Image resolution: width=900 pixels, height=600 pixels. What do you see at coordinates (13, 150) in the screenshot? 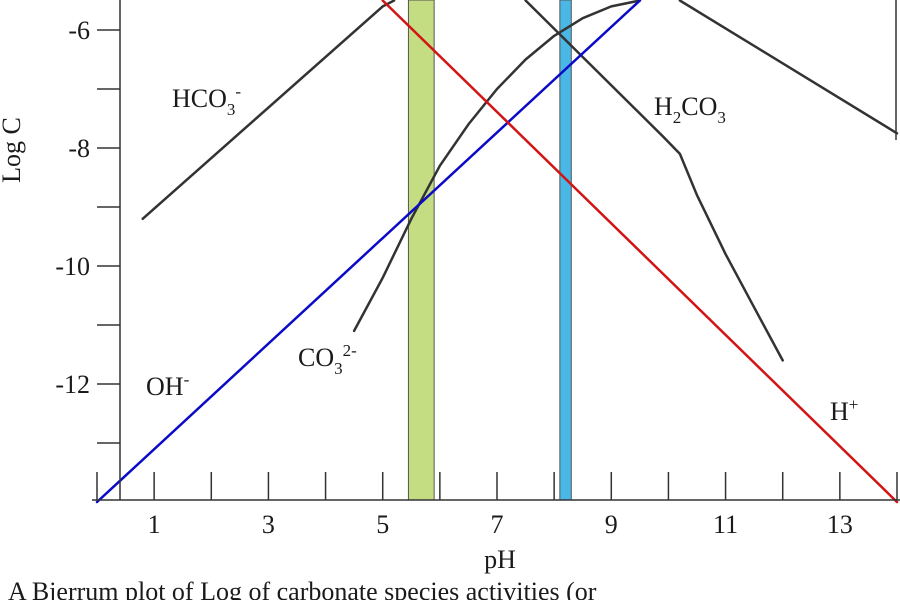
I see `y-axis-title: Log C` at bounding box center [13, 150].